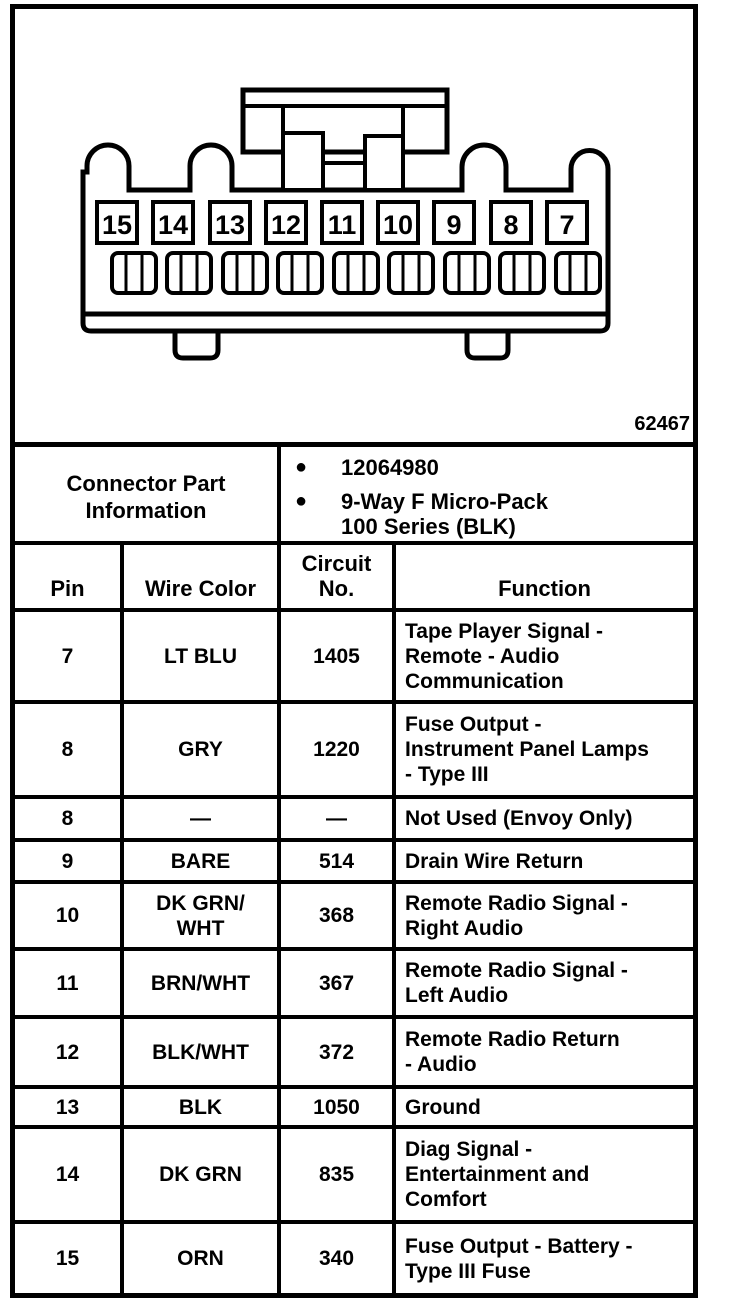  What do you see at coordinates (334, 983) in the screenshot?
I see `circuit-no-cell: 367` at bounding box center [334, 983].